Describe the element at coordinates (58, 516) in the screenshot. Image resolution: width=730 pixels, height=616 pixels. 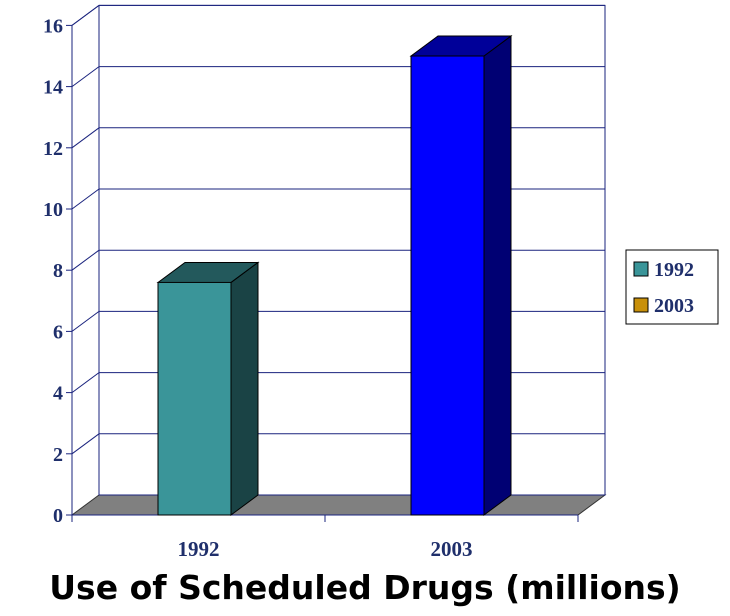
I see `y-tick-label-0: 0` at that location.